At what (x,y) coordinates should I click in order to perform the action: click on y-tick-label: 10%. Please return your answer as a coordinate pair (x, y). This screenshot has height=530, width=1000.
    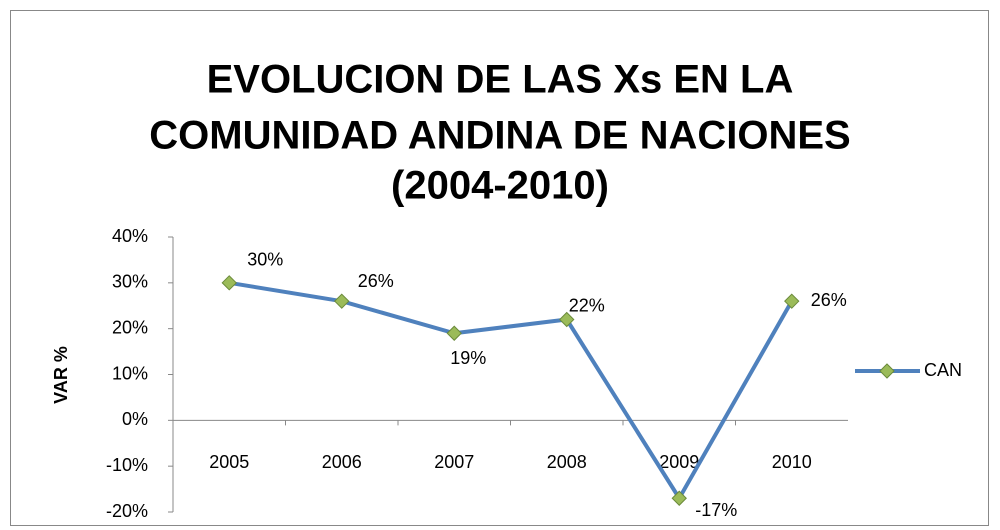
    Looking at the image, I should click on (130, 373).